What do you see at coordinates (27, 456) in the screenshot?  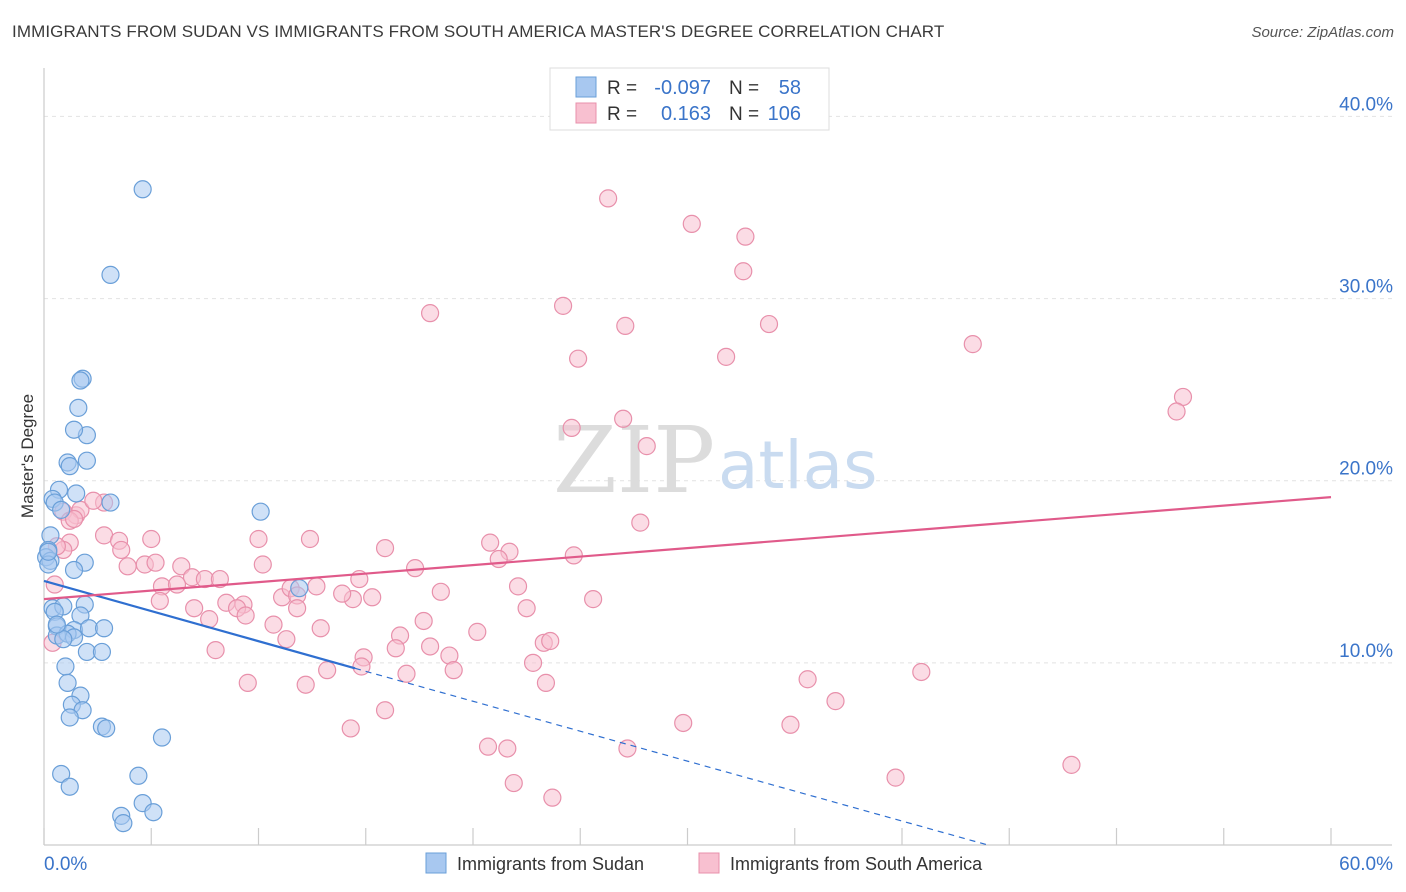 I see `y-axis-label: Master's Degree` at bounding box center [27, 456].